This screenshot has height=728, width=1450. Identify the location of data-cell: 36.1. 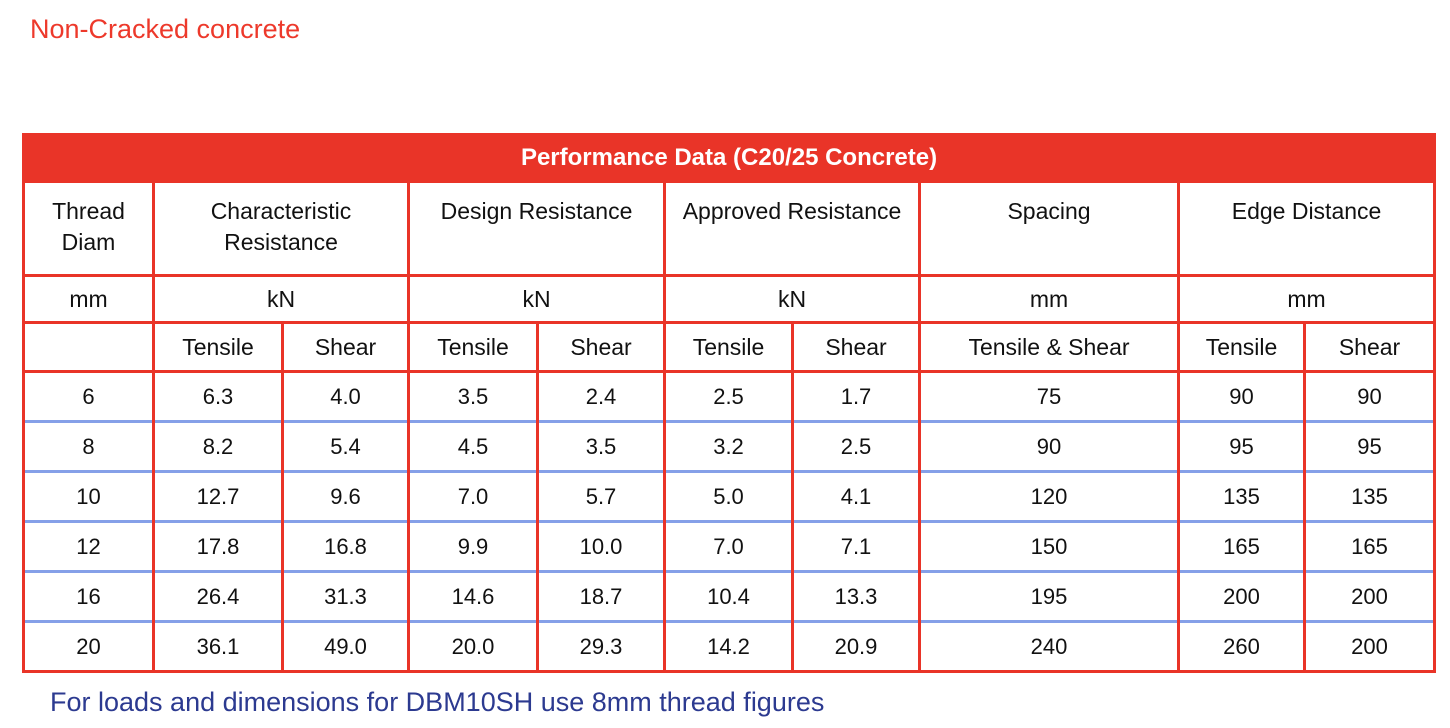
(218, 646).